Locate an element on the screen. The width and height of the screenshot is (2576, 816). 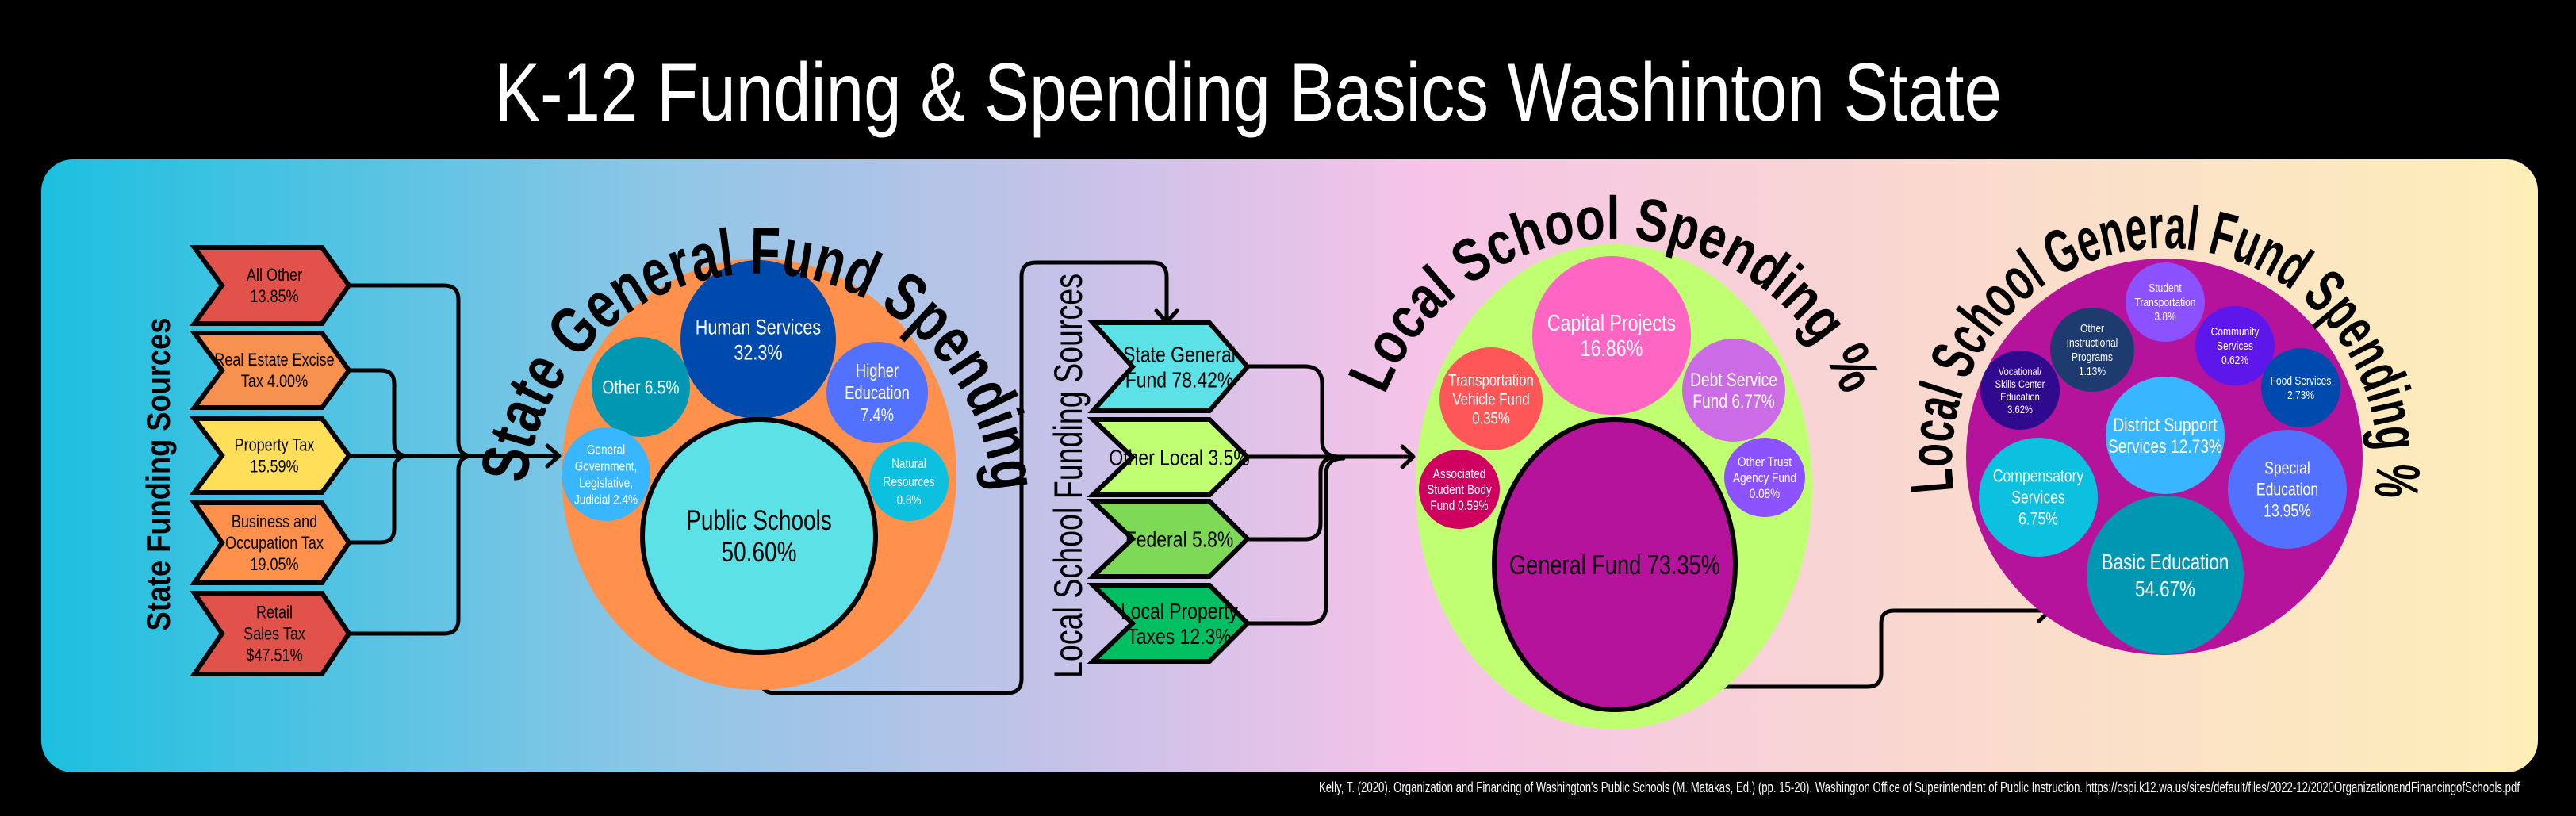
bubble-label: Other 6.5% is located at coordinates (640, 387).